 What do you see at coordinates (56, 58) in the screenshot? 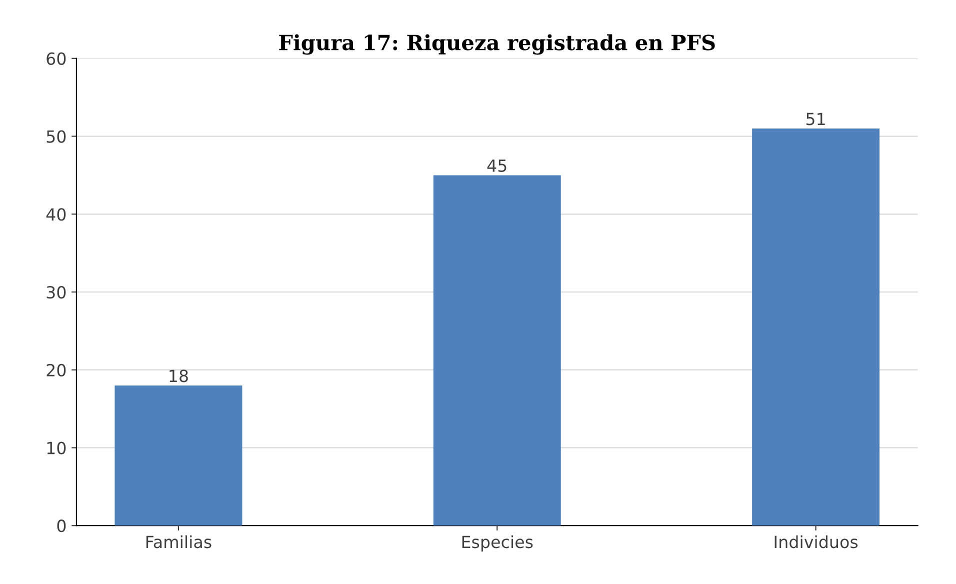
I see `y-tick-label: 60` at bounding box center [56, 58].